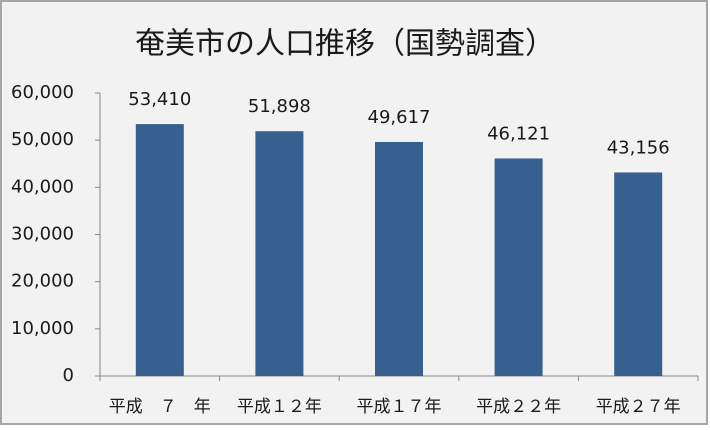 The image size is (710, 431). What do you see at coordinates (518, 407) in the screenshot?
I see `x-tick-label: 平成２２年` at bounding box center [518, 407].